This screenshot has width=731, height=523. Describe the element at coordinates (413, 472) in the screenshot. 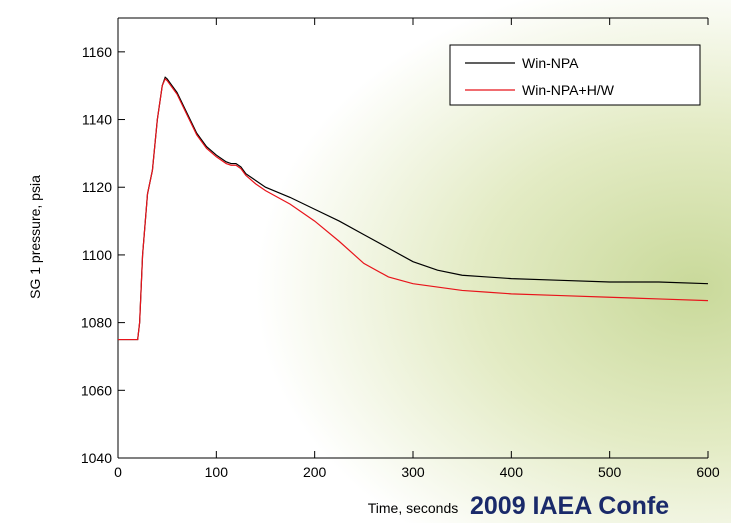

I see `x-tick-label: 300` at that location.